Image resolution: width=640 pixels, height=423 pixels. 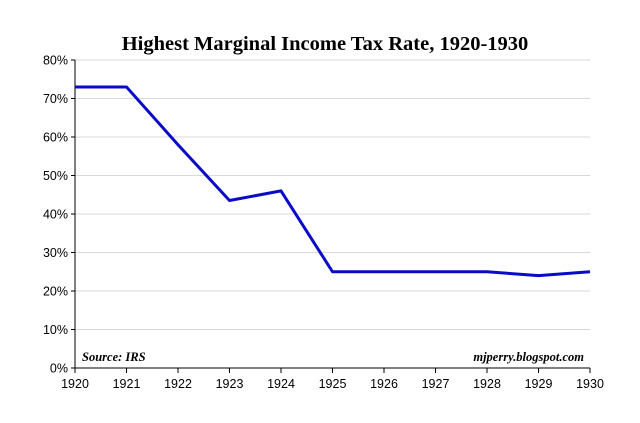 What do you see at coordinates (590, 384) in the screenshot?
I see `x-tick-label: 1930` at bounding box center [590, 384].